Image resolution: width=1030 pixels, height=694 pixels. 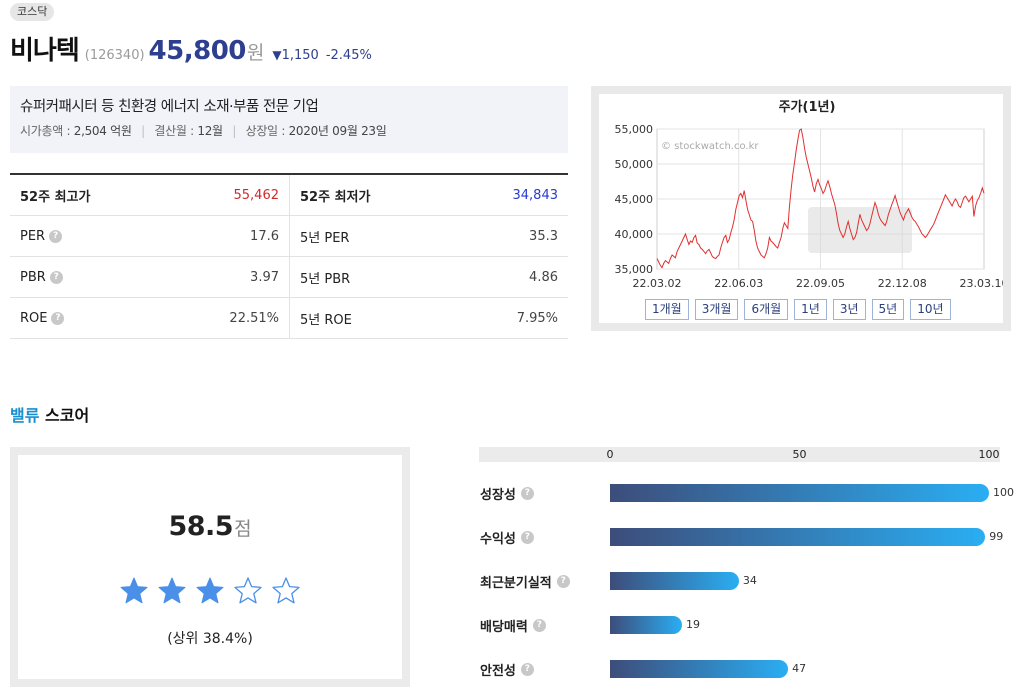 I want to click on metric-cell: ROE? 22.51%, so click(x=149, y=318).